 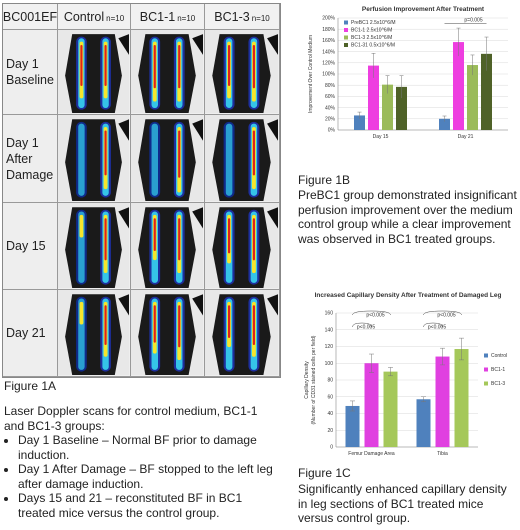 What do you see at coordinates (330, 86) in the screenshot?
I see `y-tick-label: 80%` at bounding box center [330, 86].